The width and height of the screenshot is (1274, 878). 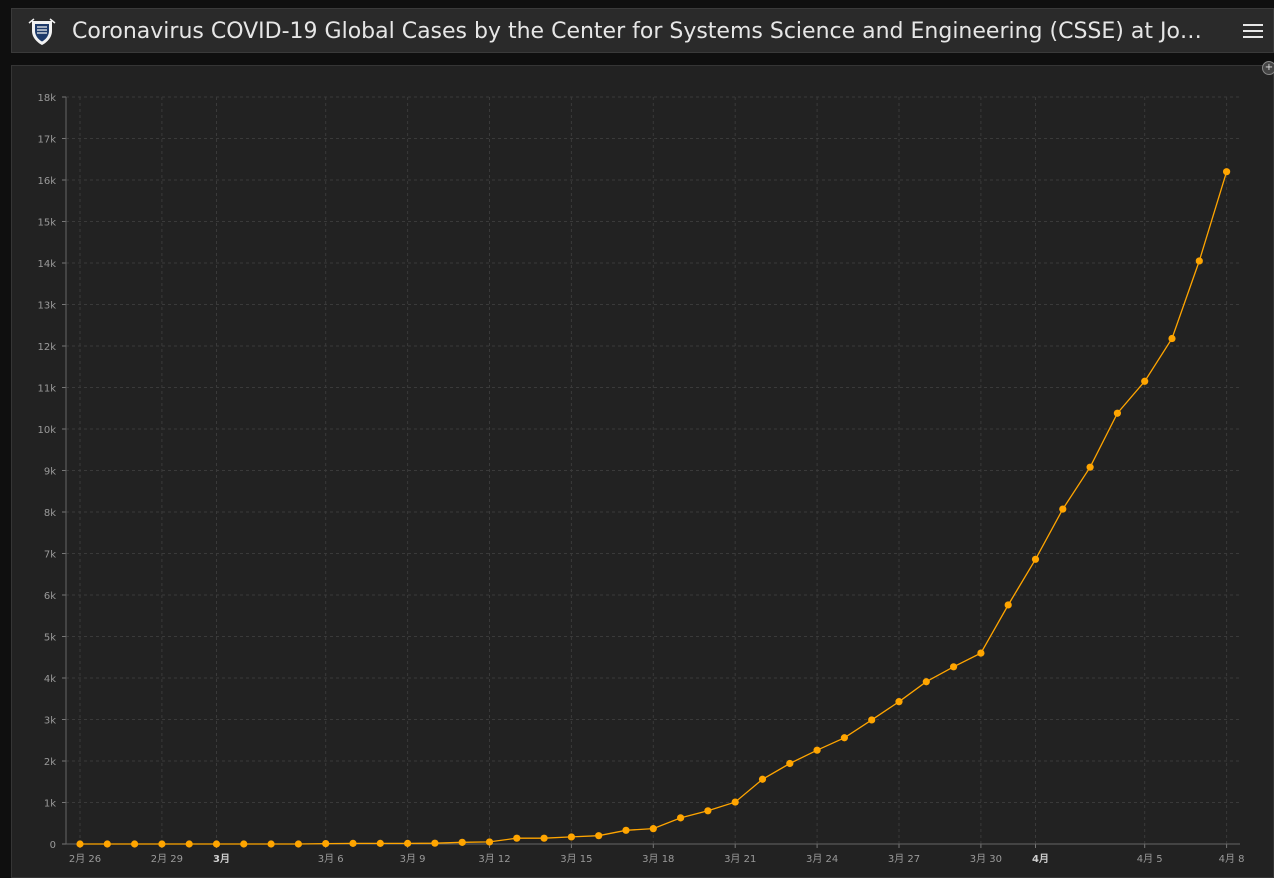 I want to click on x-tick-label: 4月, so click(x=1040, y=859).